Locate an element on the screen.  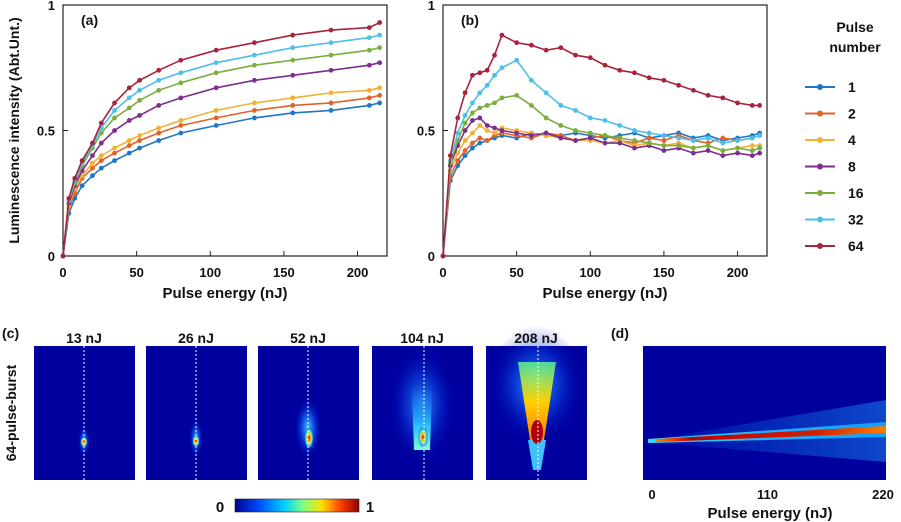
energy-label-3: 52 nJ is located at coordinates (308, 338).